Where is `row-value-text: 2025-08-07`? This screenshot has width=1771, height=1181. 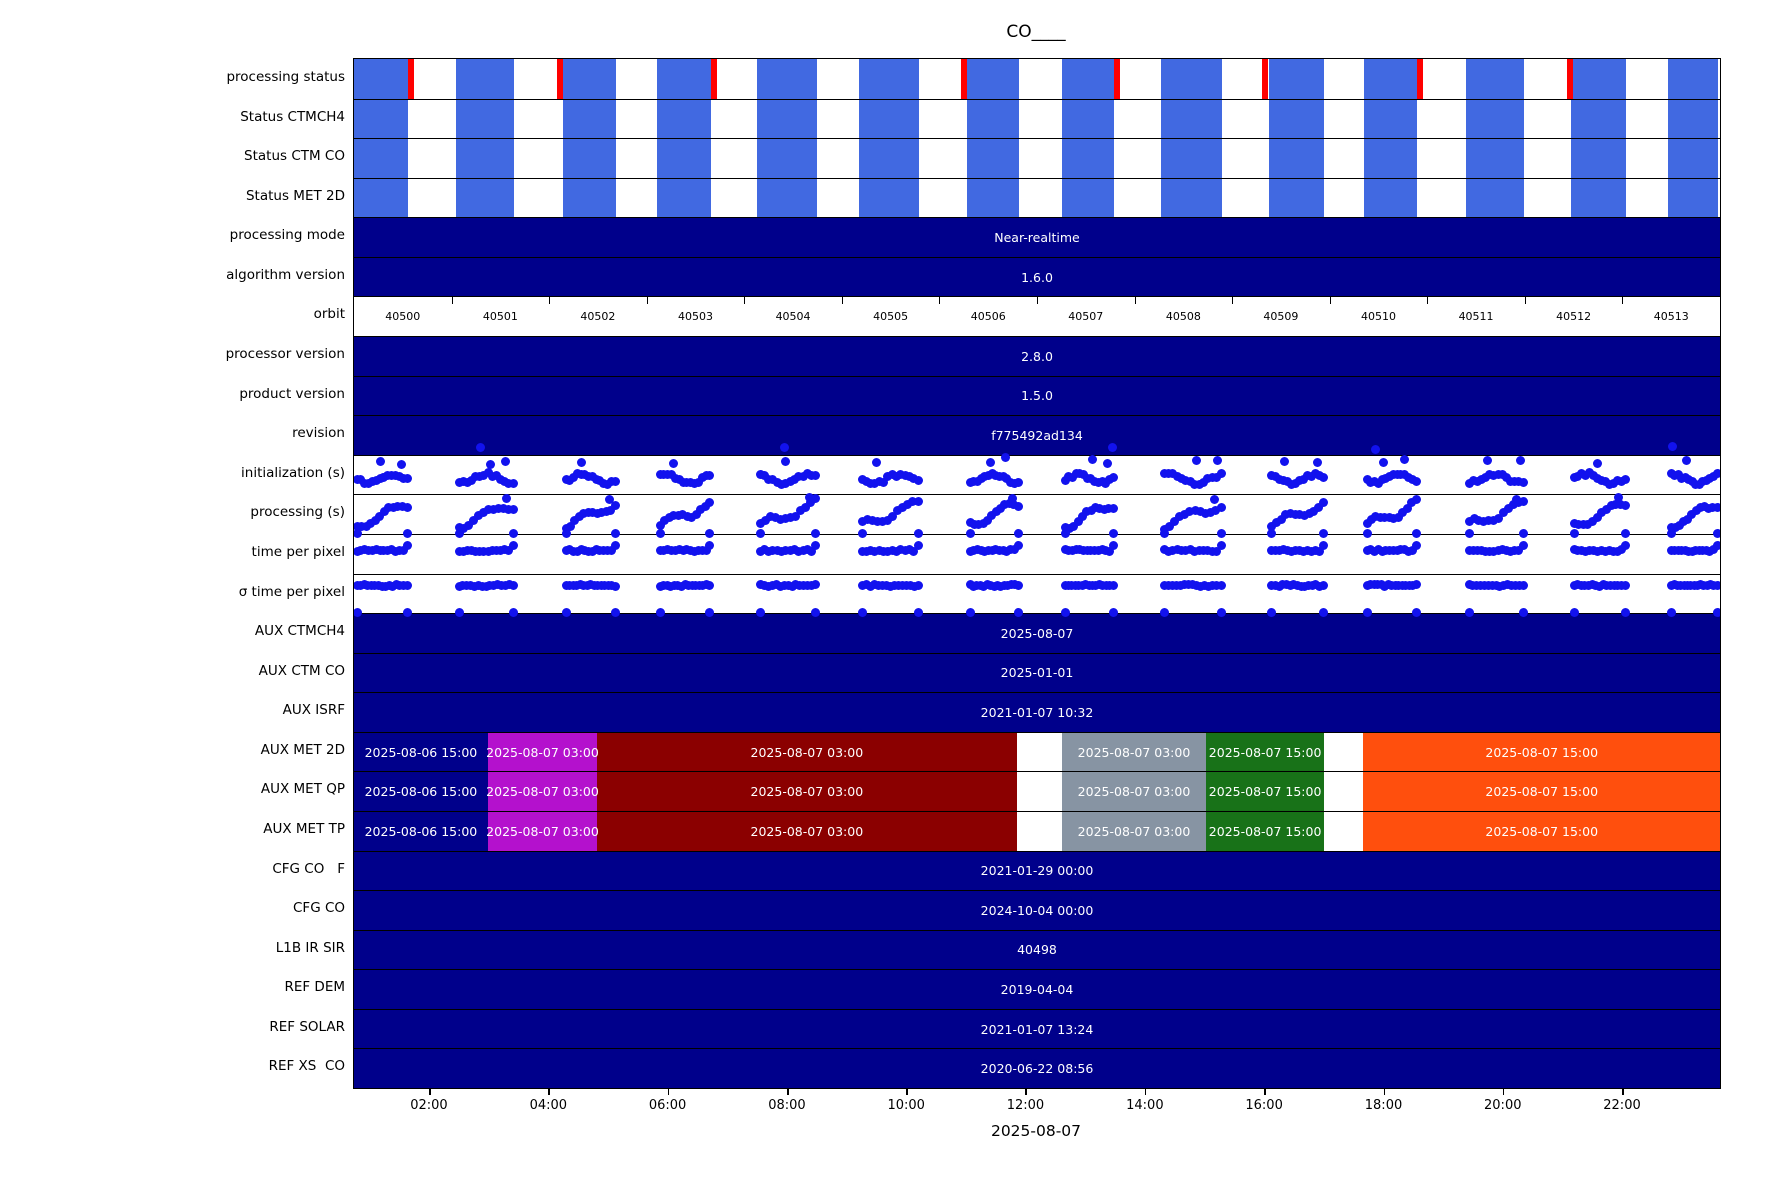 row-value-text: 2025-08-07 is located at coordinates (1037, 633).